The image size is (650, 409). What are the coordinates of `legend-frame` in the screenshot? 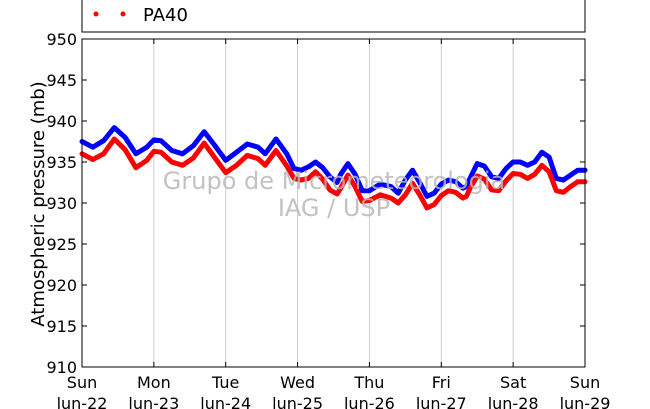 It's located at (333, 16).